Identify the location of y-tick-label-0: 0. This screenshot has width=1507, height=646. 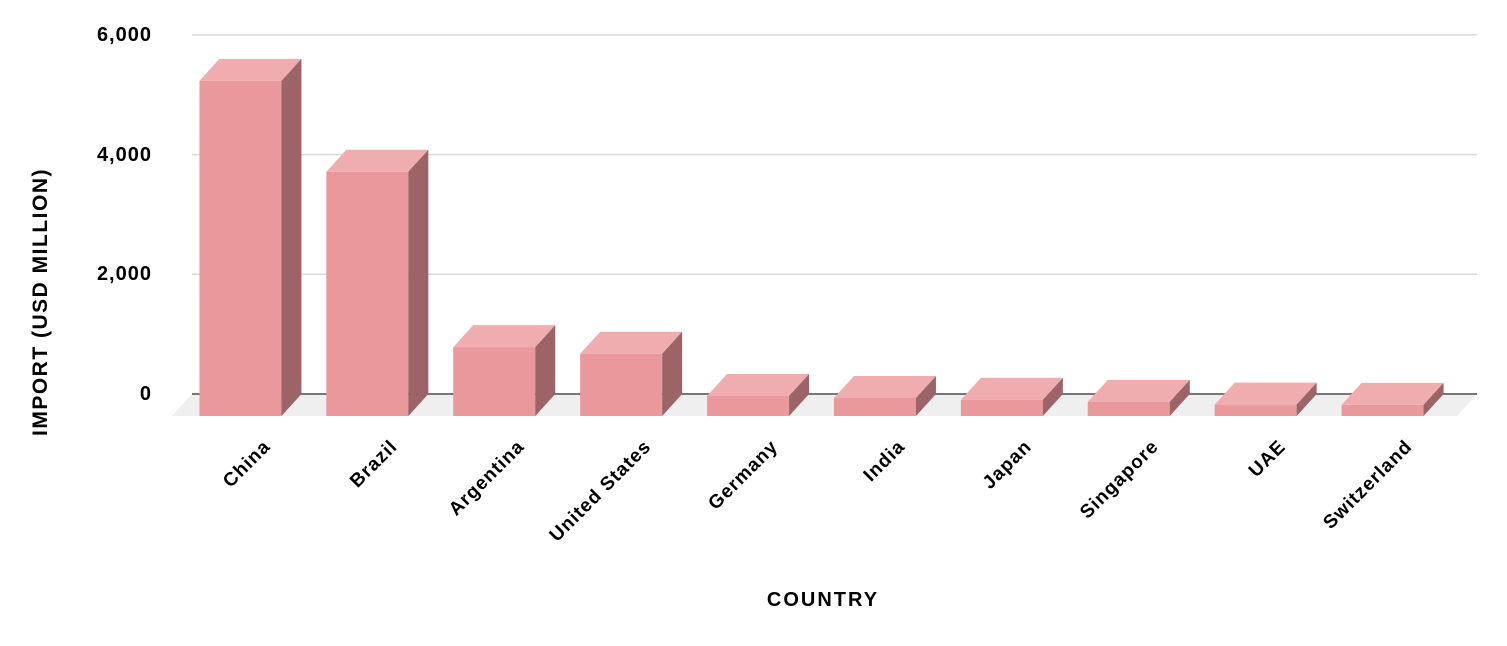
(145, 394).